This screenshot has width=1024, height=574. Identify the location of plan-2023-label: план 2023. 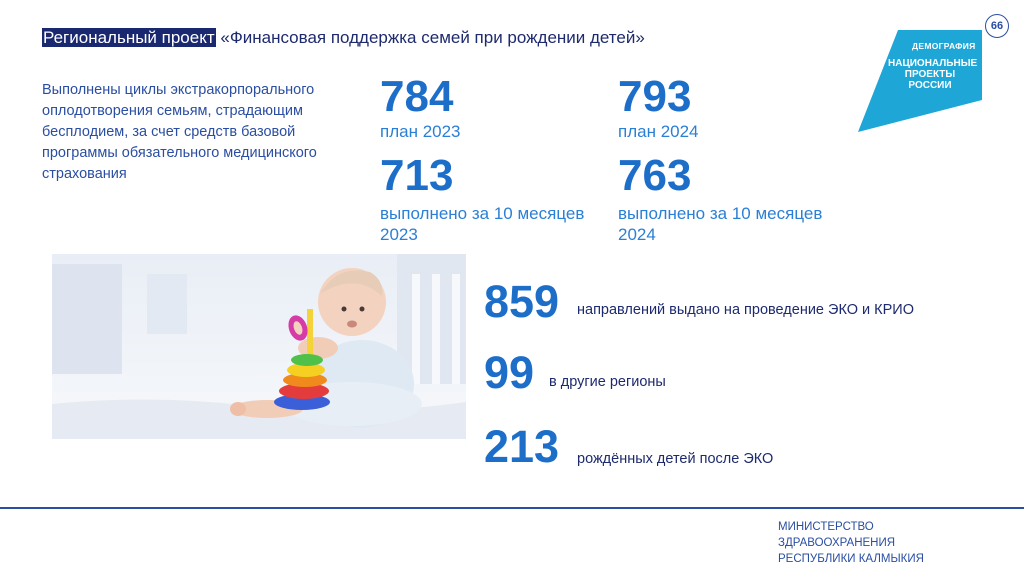
(420, 131).